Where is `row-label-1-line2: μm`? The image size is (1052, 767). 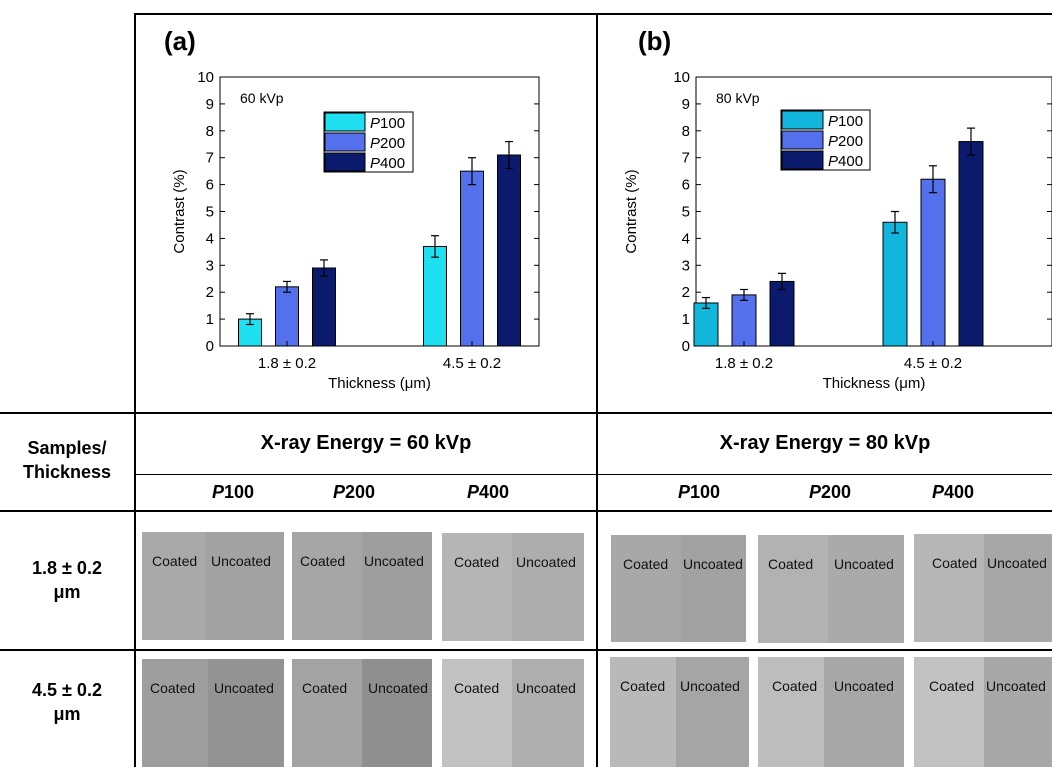
row-label-1-line2: μm is located at coordinates (67, 592).